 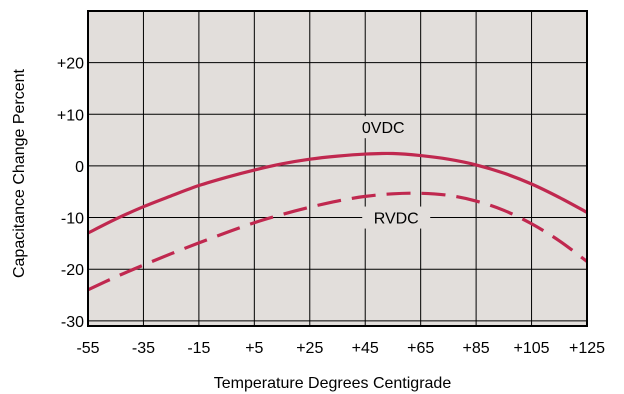 I want to click on x-axis-title: Temperature Degrees Centigrade, so click(x=333, y=383).